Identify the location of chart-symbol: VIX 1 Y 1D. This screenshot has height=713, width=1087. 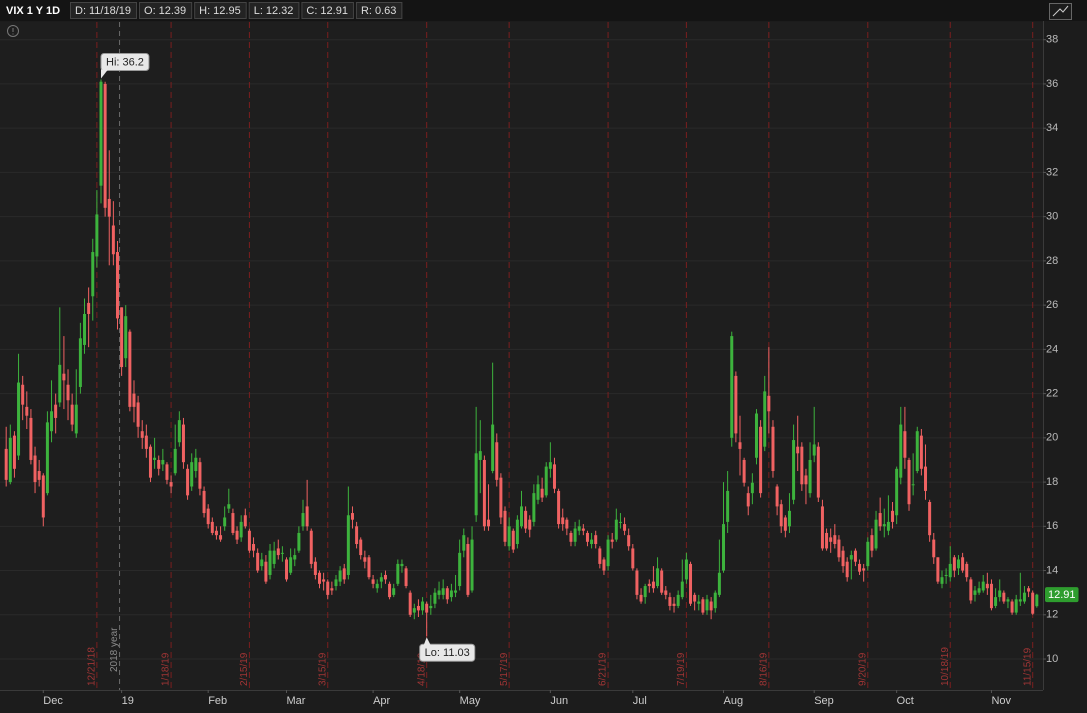
(33, 11).